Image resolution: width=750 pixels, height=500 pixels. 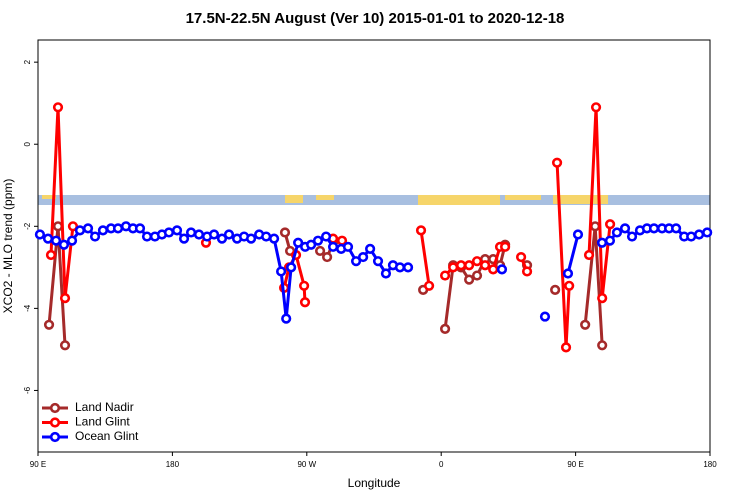 What do you see at coordinates (27, 226) in the screenshot?
I see `y-tick-label: -2` at bounding box center [27, 226].